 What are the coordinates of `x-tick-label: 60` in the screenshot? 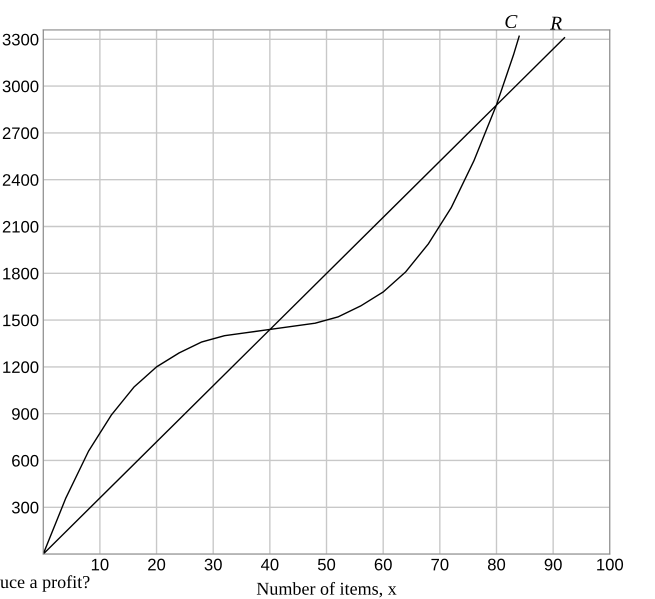 It's located at (383, 564).